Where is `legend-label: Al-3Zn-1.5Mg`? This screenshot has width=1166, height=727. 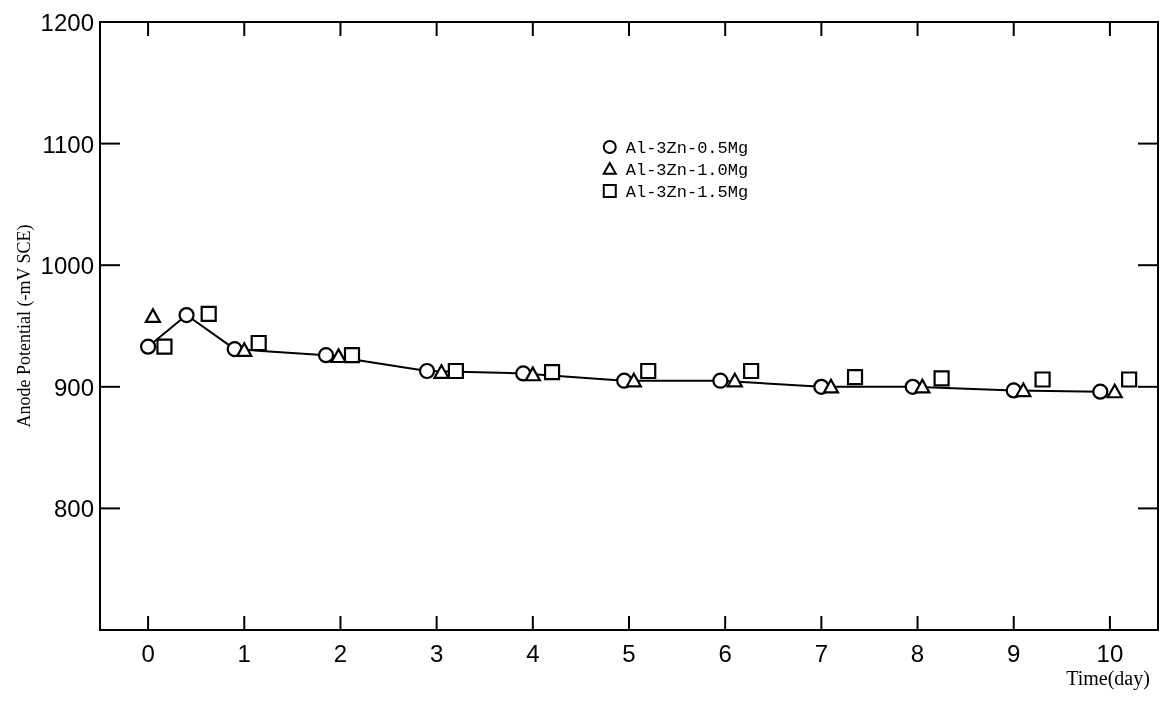
legend-label: Al-3Zn-1.5Mg is located at coordinates (687, 192).